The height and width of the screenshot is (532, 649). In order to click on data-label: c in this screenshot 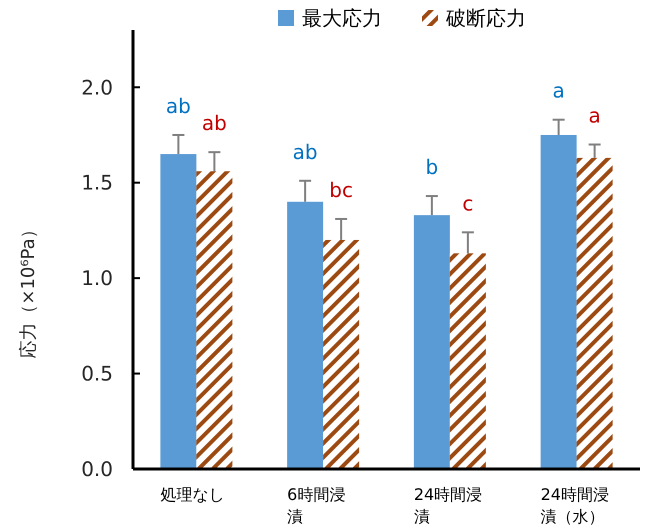, I will do `click(468, 203)`.